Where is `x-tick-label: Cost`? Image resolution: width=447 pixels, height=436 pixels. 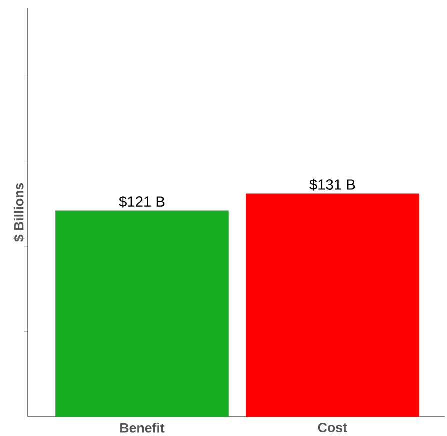 x-tick-label: Cost is located at coordinates (333, 427).